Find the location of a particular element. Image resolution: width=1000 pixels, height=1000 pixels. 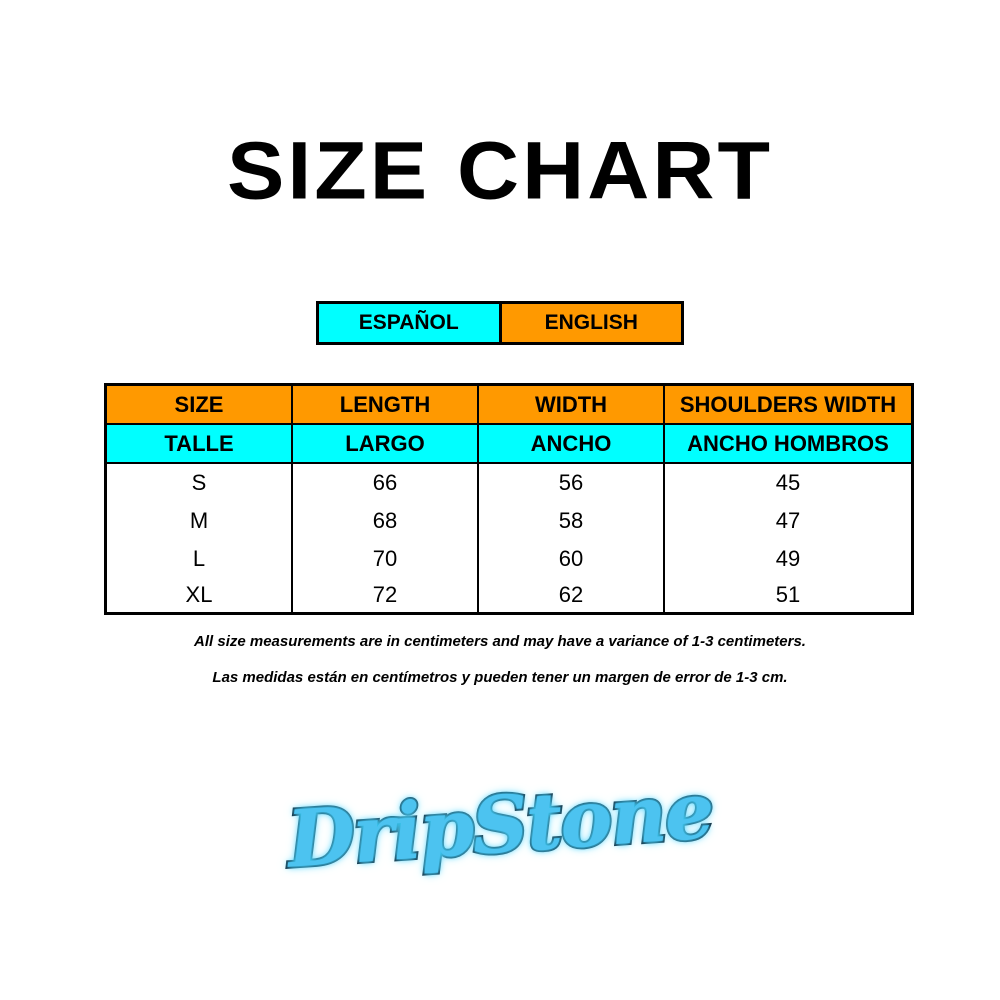

page-title: SIZE CHART is located at coordinates (500, 171).